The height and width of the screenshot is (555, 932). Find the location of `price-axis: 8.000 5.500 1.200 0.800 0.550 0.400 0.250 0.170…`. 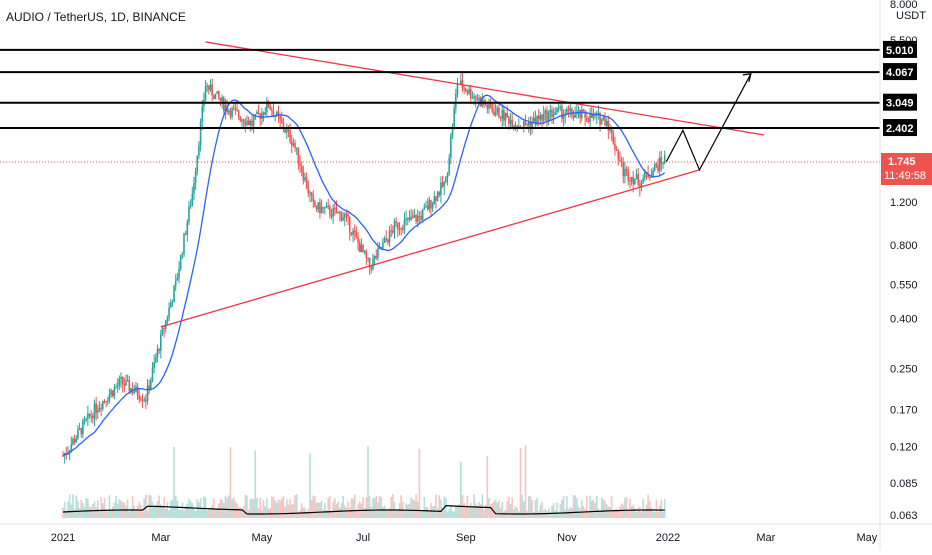

price-axis: 8.000 5.500 1.200 0.800 0.550 0.400 0.250 0.170… is located at coordinates (905, 275).